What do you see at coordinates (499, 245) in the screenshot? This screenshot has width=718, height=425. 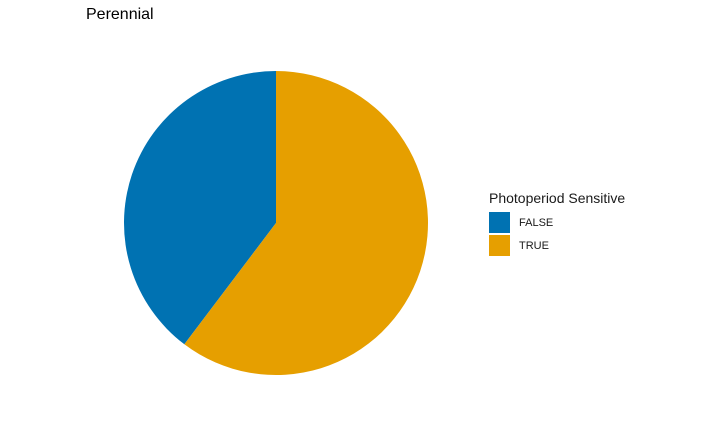 I see `legend-key-true` at bounding box center [499, 245].